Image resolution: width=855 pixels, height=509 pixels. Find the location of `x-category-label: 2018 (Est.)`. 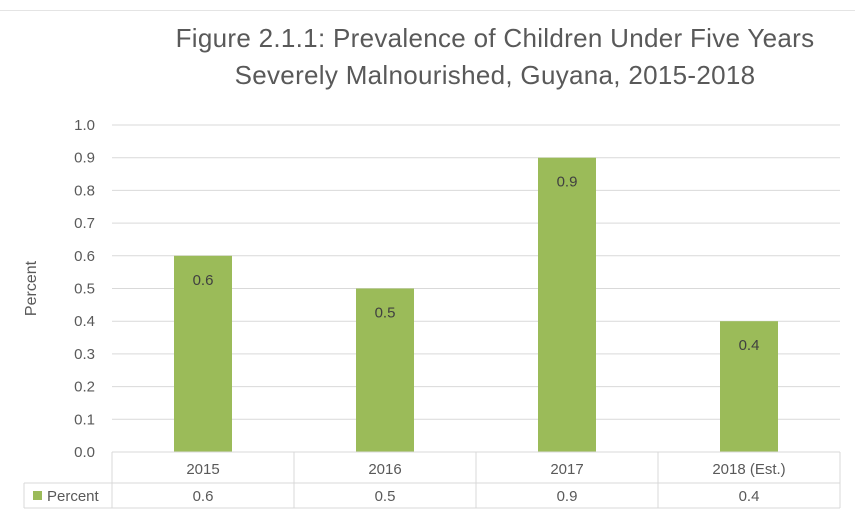

x-category-label: 2018 (Est.) is located at coordinates (748, 469).